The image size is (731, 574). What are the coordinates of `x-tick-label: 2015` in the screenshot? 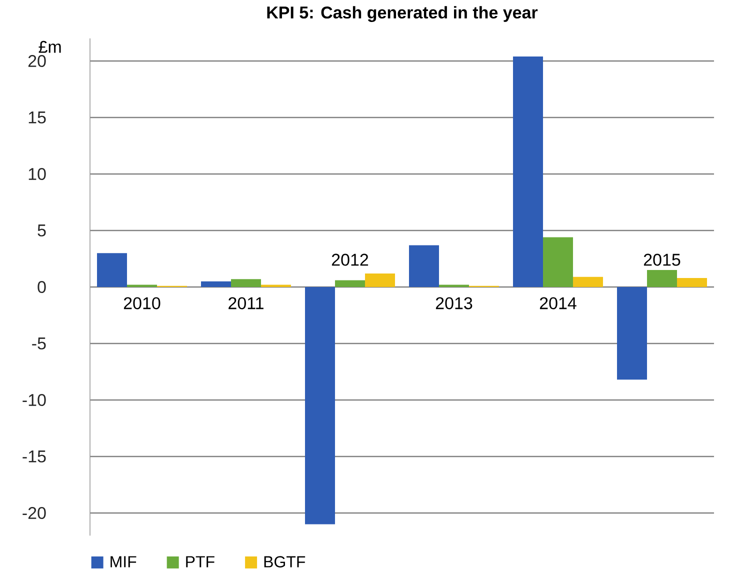 It's located at (662, 260).